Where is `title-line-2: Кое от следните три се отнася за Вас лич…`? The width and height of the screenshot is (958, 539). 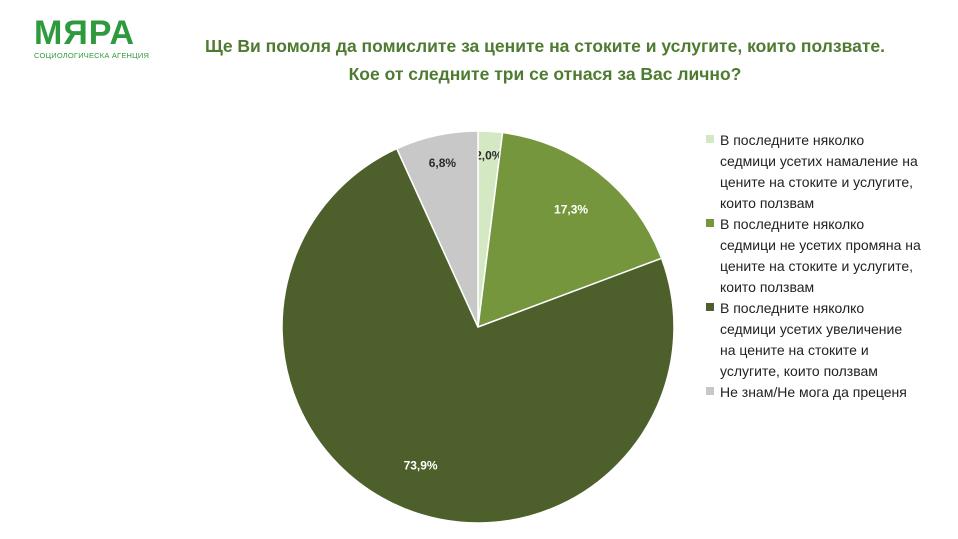 title-line-2: Кое от следните три се отнася за Вас лич… is located at coordinates (545, 74).